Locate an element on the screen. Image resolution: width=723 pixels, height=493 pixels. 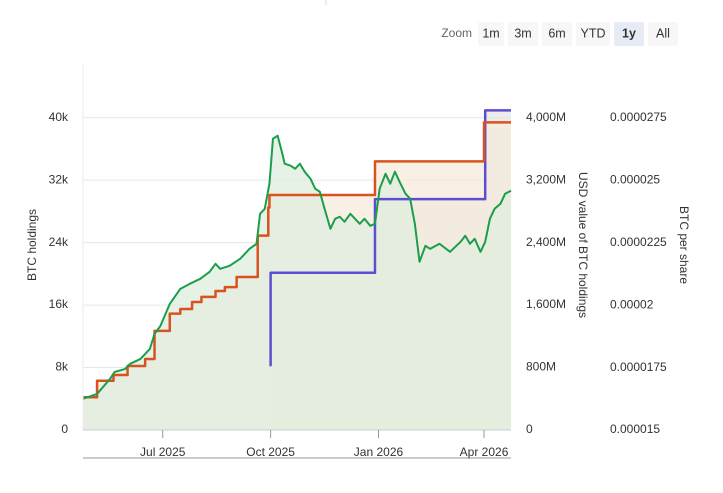
y3-tick-label: 0.0000175 is located at coordinates (638, 367).